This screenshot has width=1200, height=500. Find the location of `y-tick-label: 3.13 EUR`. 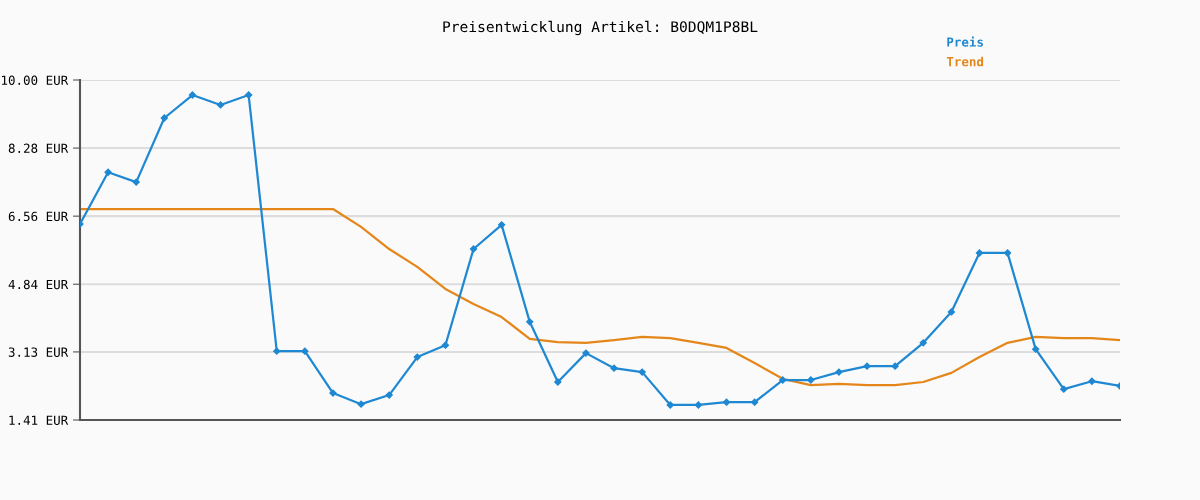

y-tick-label: 3.13 EUR is located at coordinates (38, 352).